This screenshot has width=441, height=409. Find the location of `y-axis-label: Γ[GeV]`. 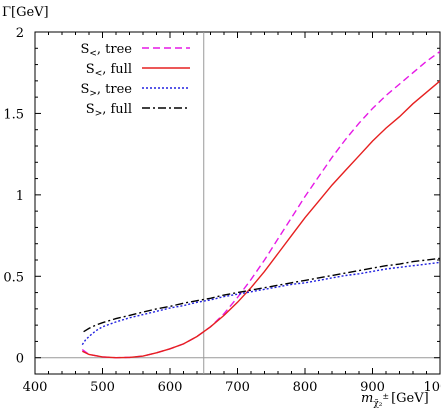

y-axis-label: Γ[GeV] is located at coordinates (25, 12).